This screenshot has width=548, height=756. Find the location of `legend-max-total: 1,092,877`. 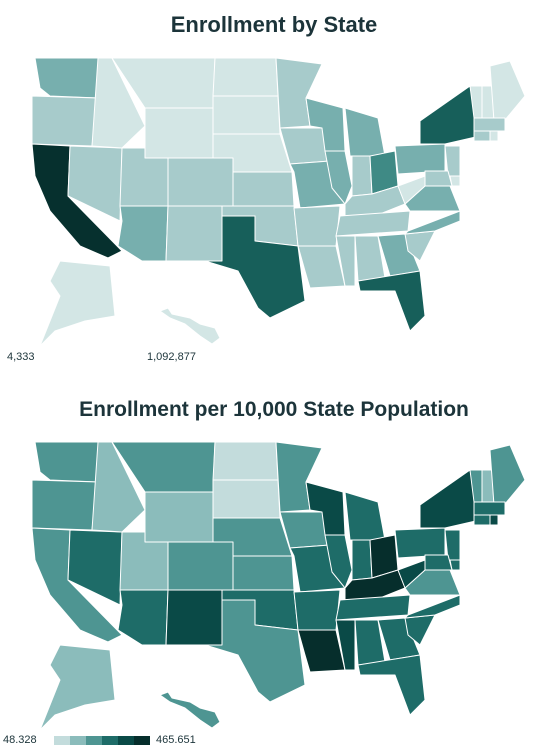

legend-max-total: 1,092,877 is located at coordinates (171, 357).